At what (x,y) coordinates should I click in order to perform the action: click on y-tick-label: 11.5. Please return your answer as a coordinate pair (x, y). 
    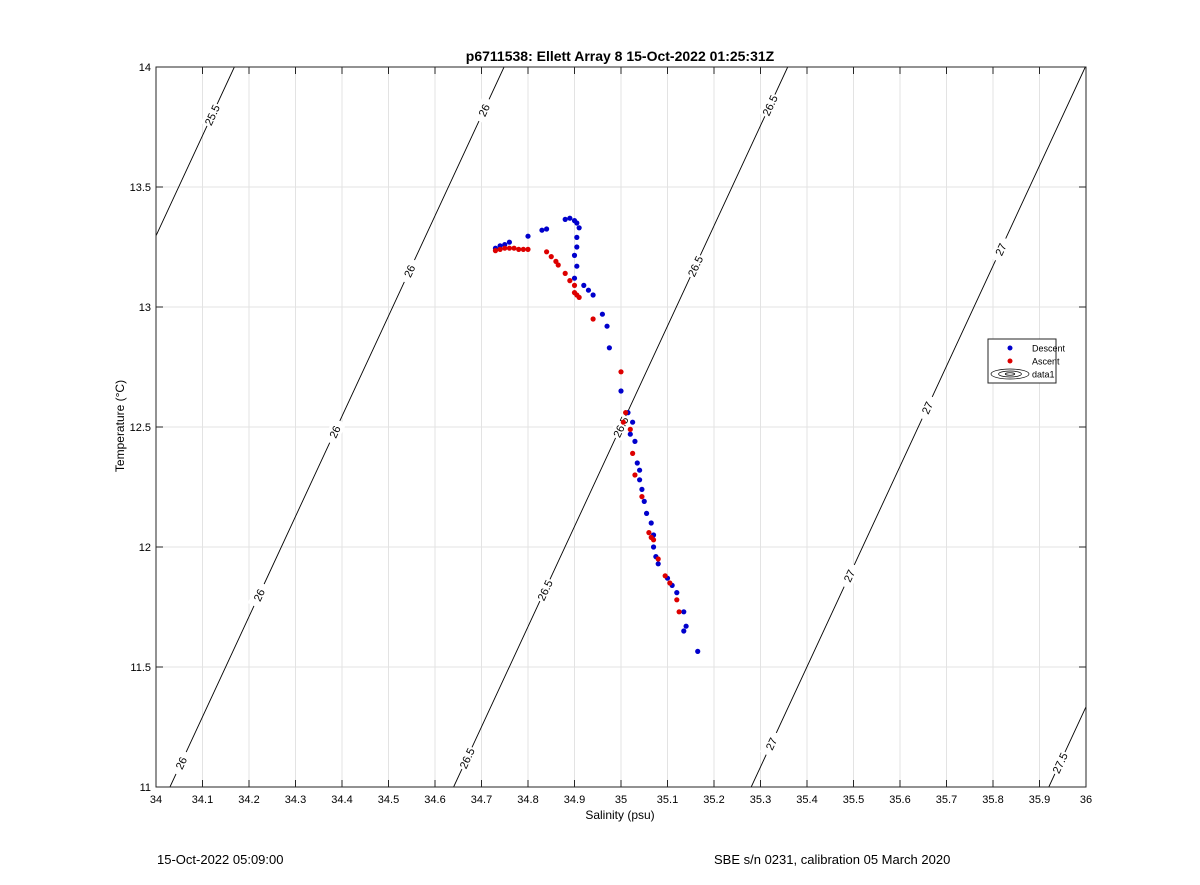
    Looking at the image, I should click on (140, 668).